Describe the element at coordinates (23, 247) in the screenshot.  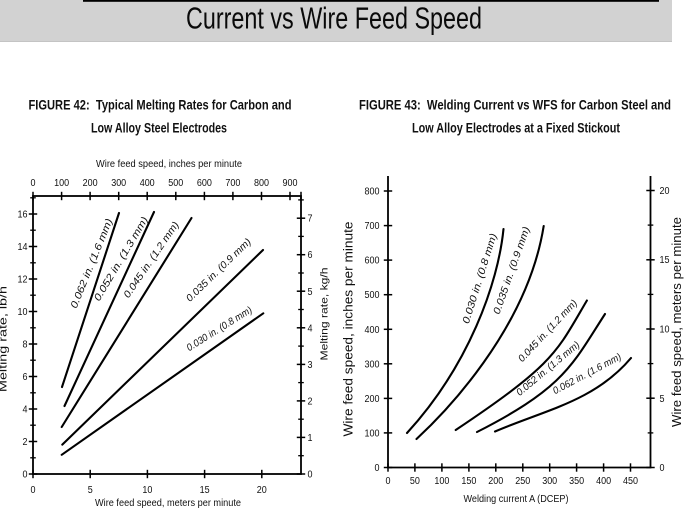
I see `svg-text: 14` at that location.